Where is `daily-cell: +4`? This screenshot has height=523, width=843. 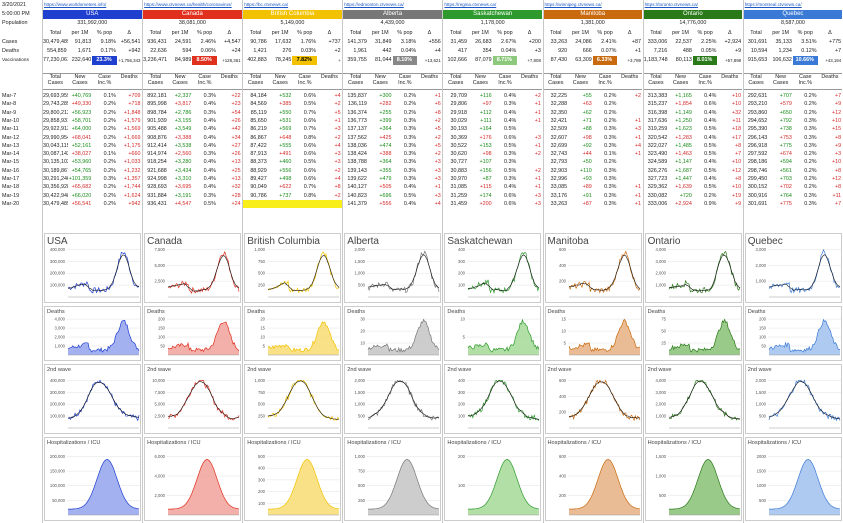 daily-cell: +4 is located at coordinates (337, 179).